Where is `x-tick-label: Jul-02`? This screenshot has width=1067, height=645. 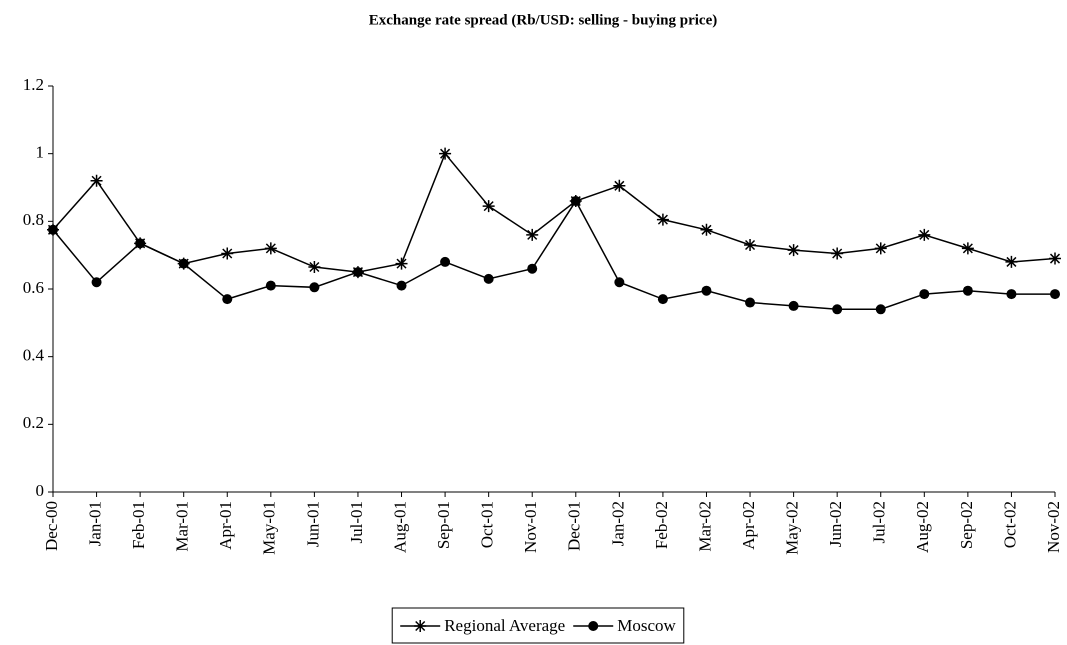
x-tick-label: Jul-02 is located at coordinates (879, 522).